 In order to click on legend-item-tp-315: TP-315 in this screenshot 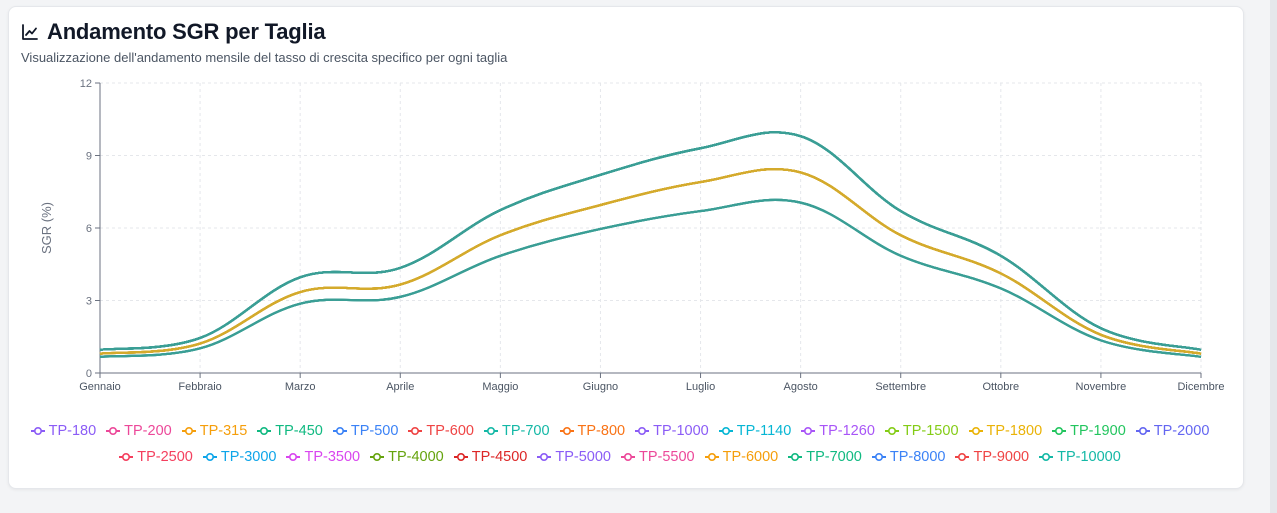, I will do `click(214, 431)`.